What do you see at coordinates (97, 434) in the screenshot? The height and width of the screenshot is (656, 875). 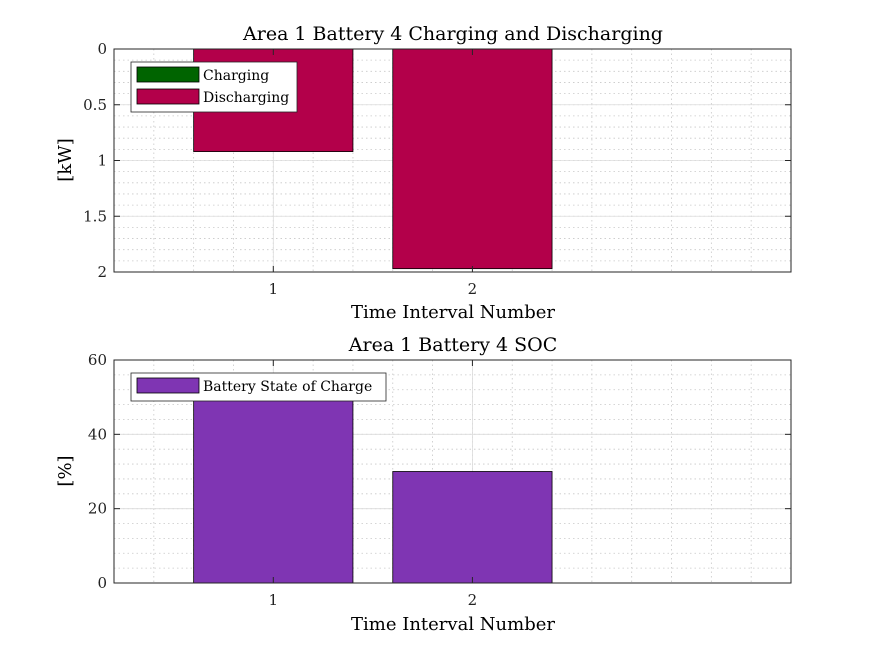 I see `y-tick-label: 40` at bounding box center [97, 434].